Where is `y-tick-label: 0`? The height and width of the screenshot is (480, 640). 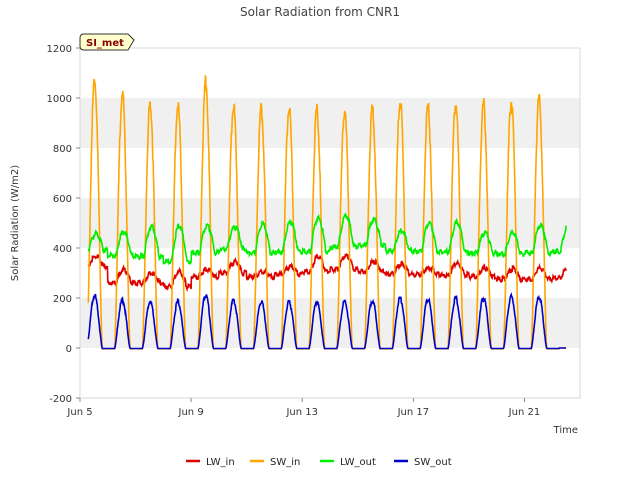 y-tick-label: 0 is located at coordinates (69, 349).